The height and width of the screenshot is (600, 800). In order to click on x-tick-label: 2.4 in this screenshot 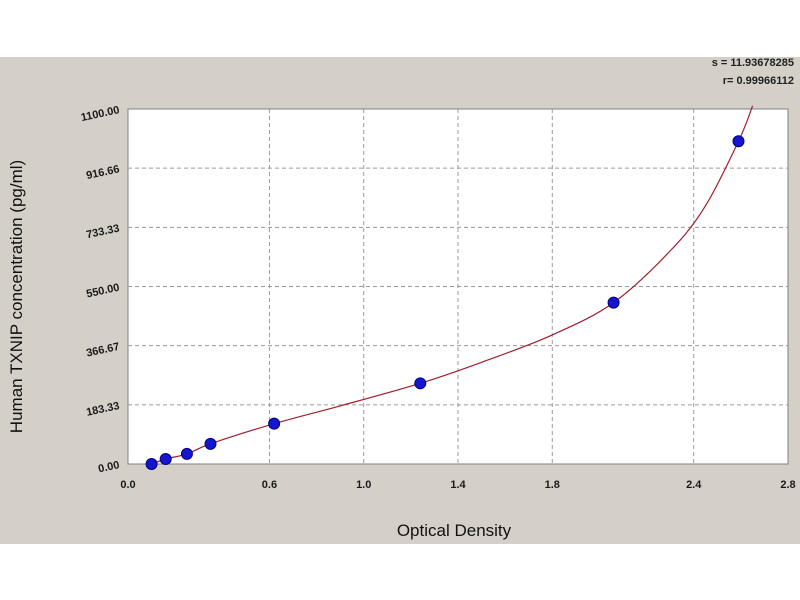, I will do `click(694, 485)`.